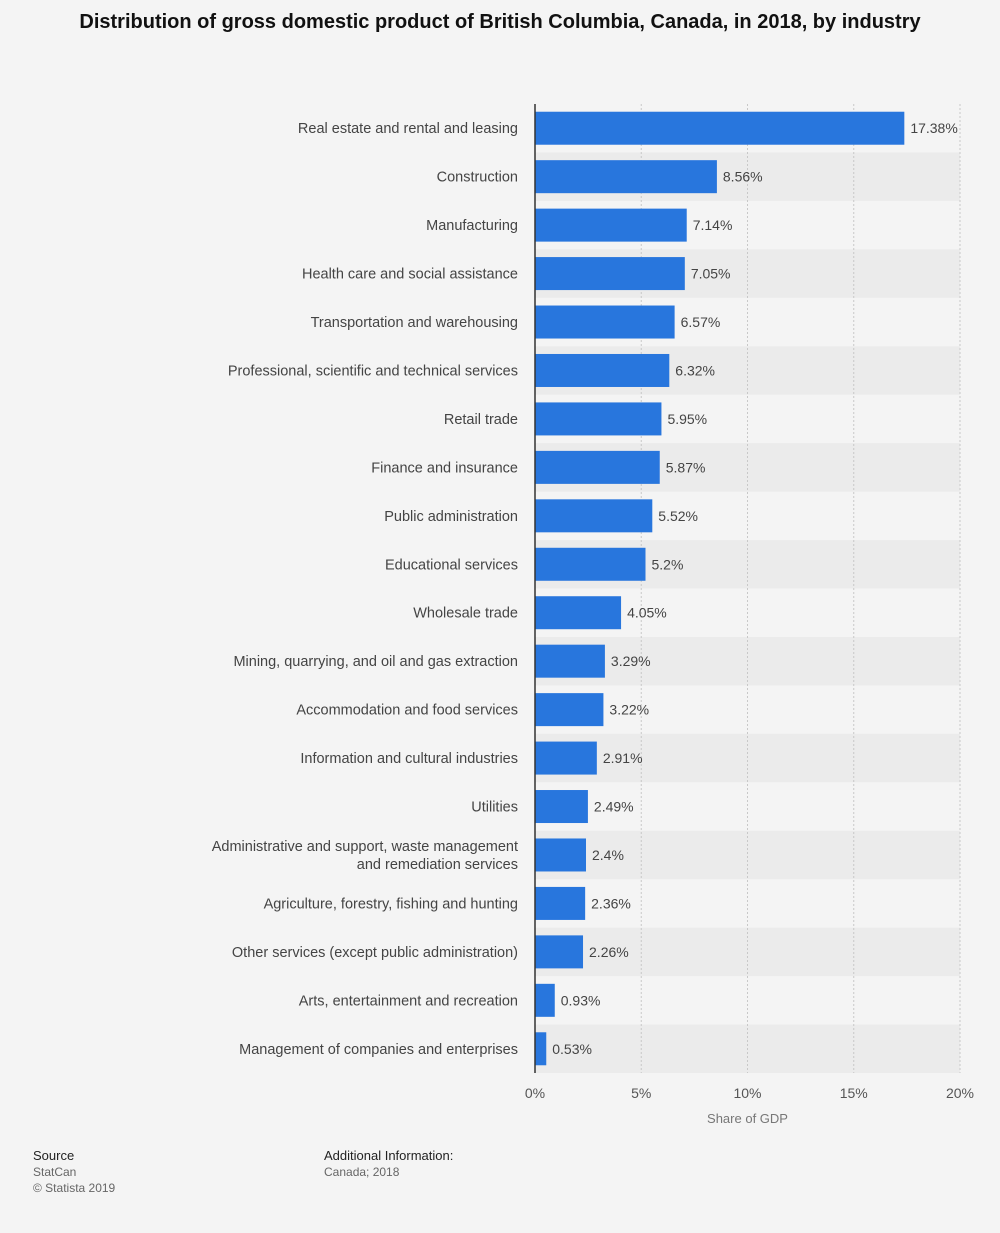 This screenshot has width=1000, height=1233. Describe the element at coordinates (854, 1093) in the screenshot. I see `x-tick-label: 15%` at that location.